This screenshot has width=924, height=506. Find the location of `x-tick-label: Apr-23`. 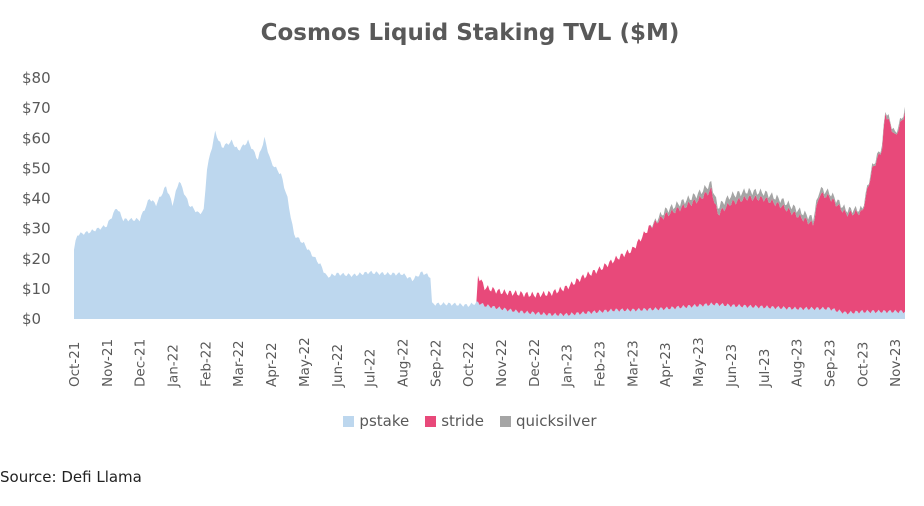

x-tick-label: Apr-23 is located at coordinates (666, 364).